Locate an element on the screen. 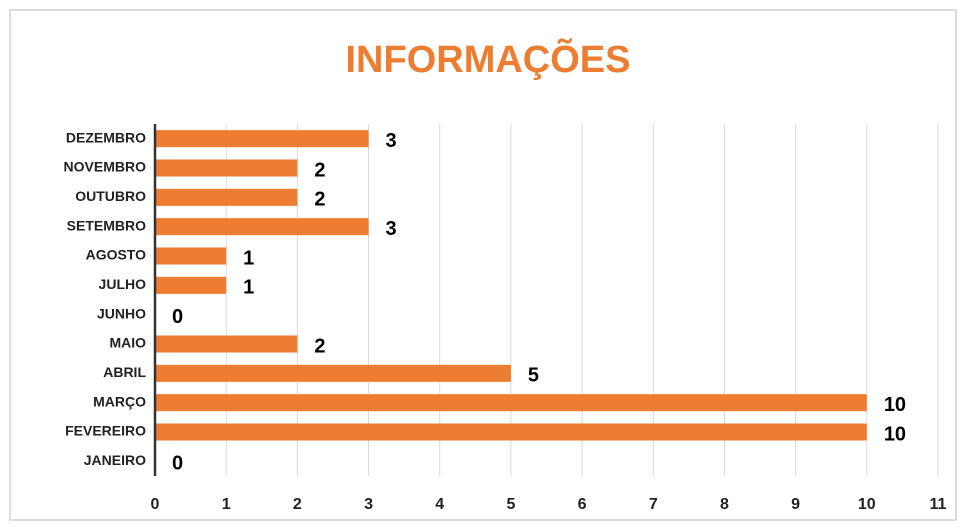 This screenshot has width=967, height=530. y-tick-label: FEVEREIRO is located at coordinates (105, 431).